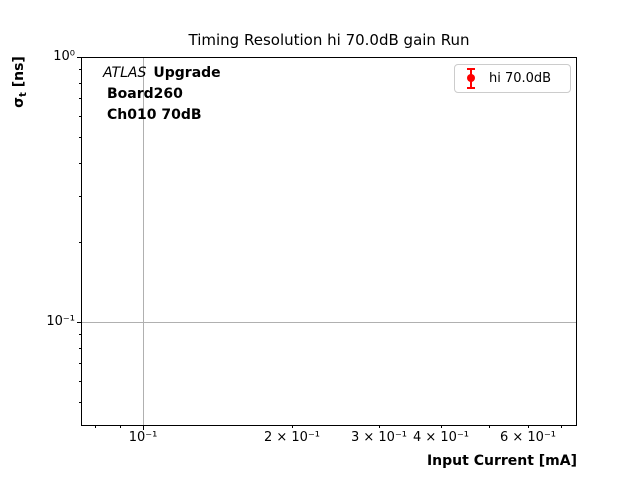  What do you see at coordinates (154, 115) in the screenshot?
I see `annotation-channel: Ch010 70dB` at bounding box center [154, 115].